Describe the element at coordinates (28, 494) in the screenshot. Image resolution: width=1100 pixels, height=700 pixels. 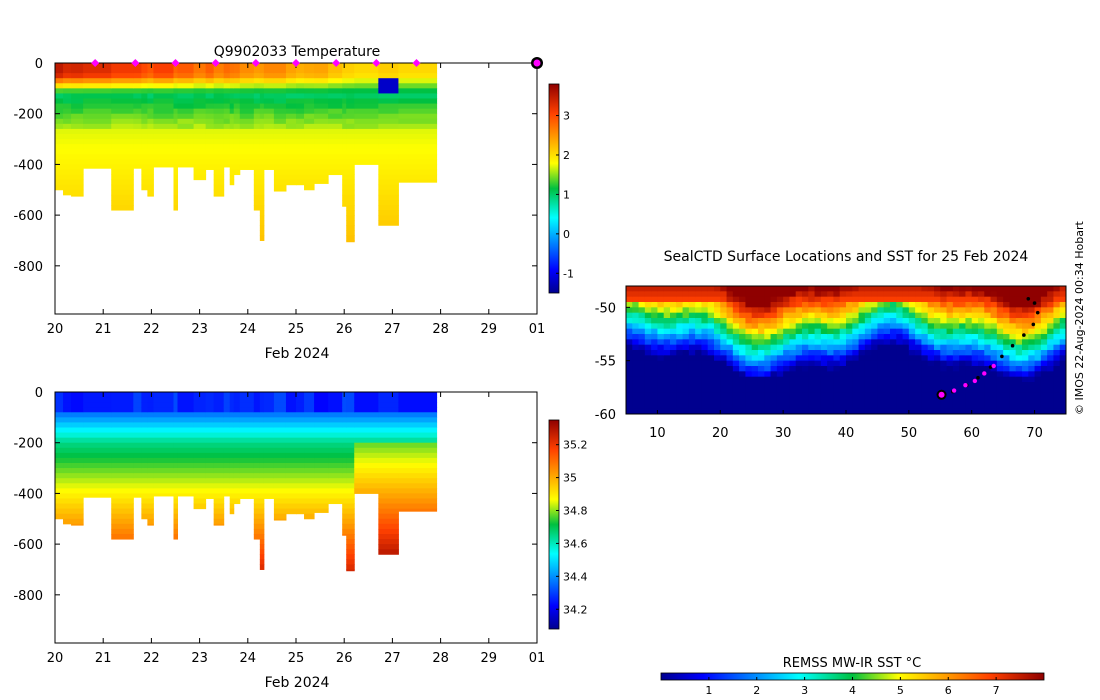
I see `y-tick-label: -400` at that location.